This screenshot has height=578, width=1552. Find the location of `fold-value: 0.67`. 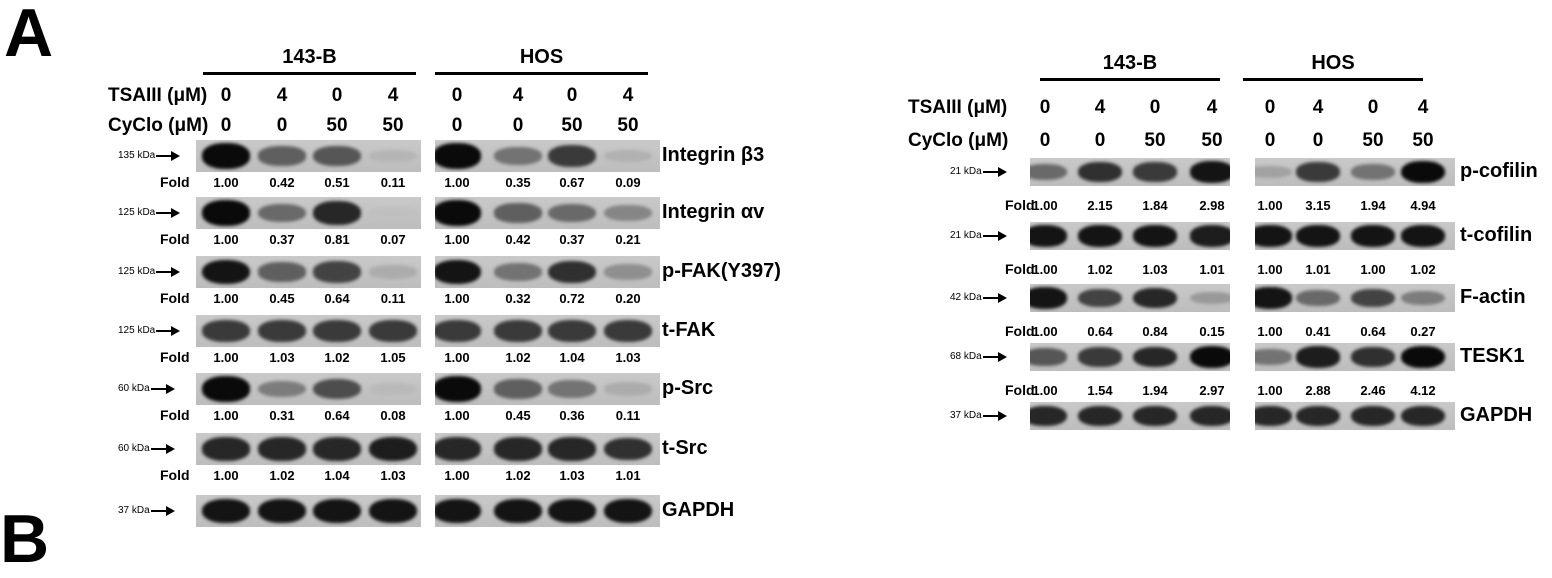

fold-value: 0.67 is located at coordinates (572, 182).